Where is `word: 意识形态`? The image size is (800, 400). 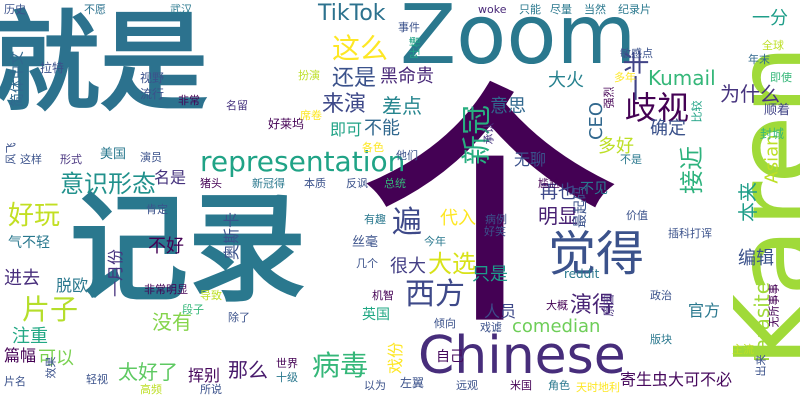
word: 意识形态 is located at coordinates (108, 184).